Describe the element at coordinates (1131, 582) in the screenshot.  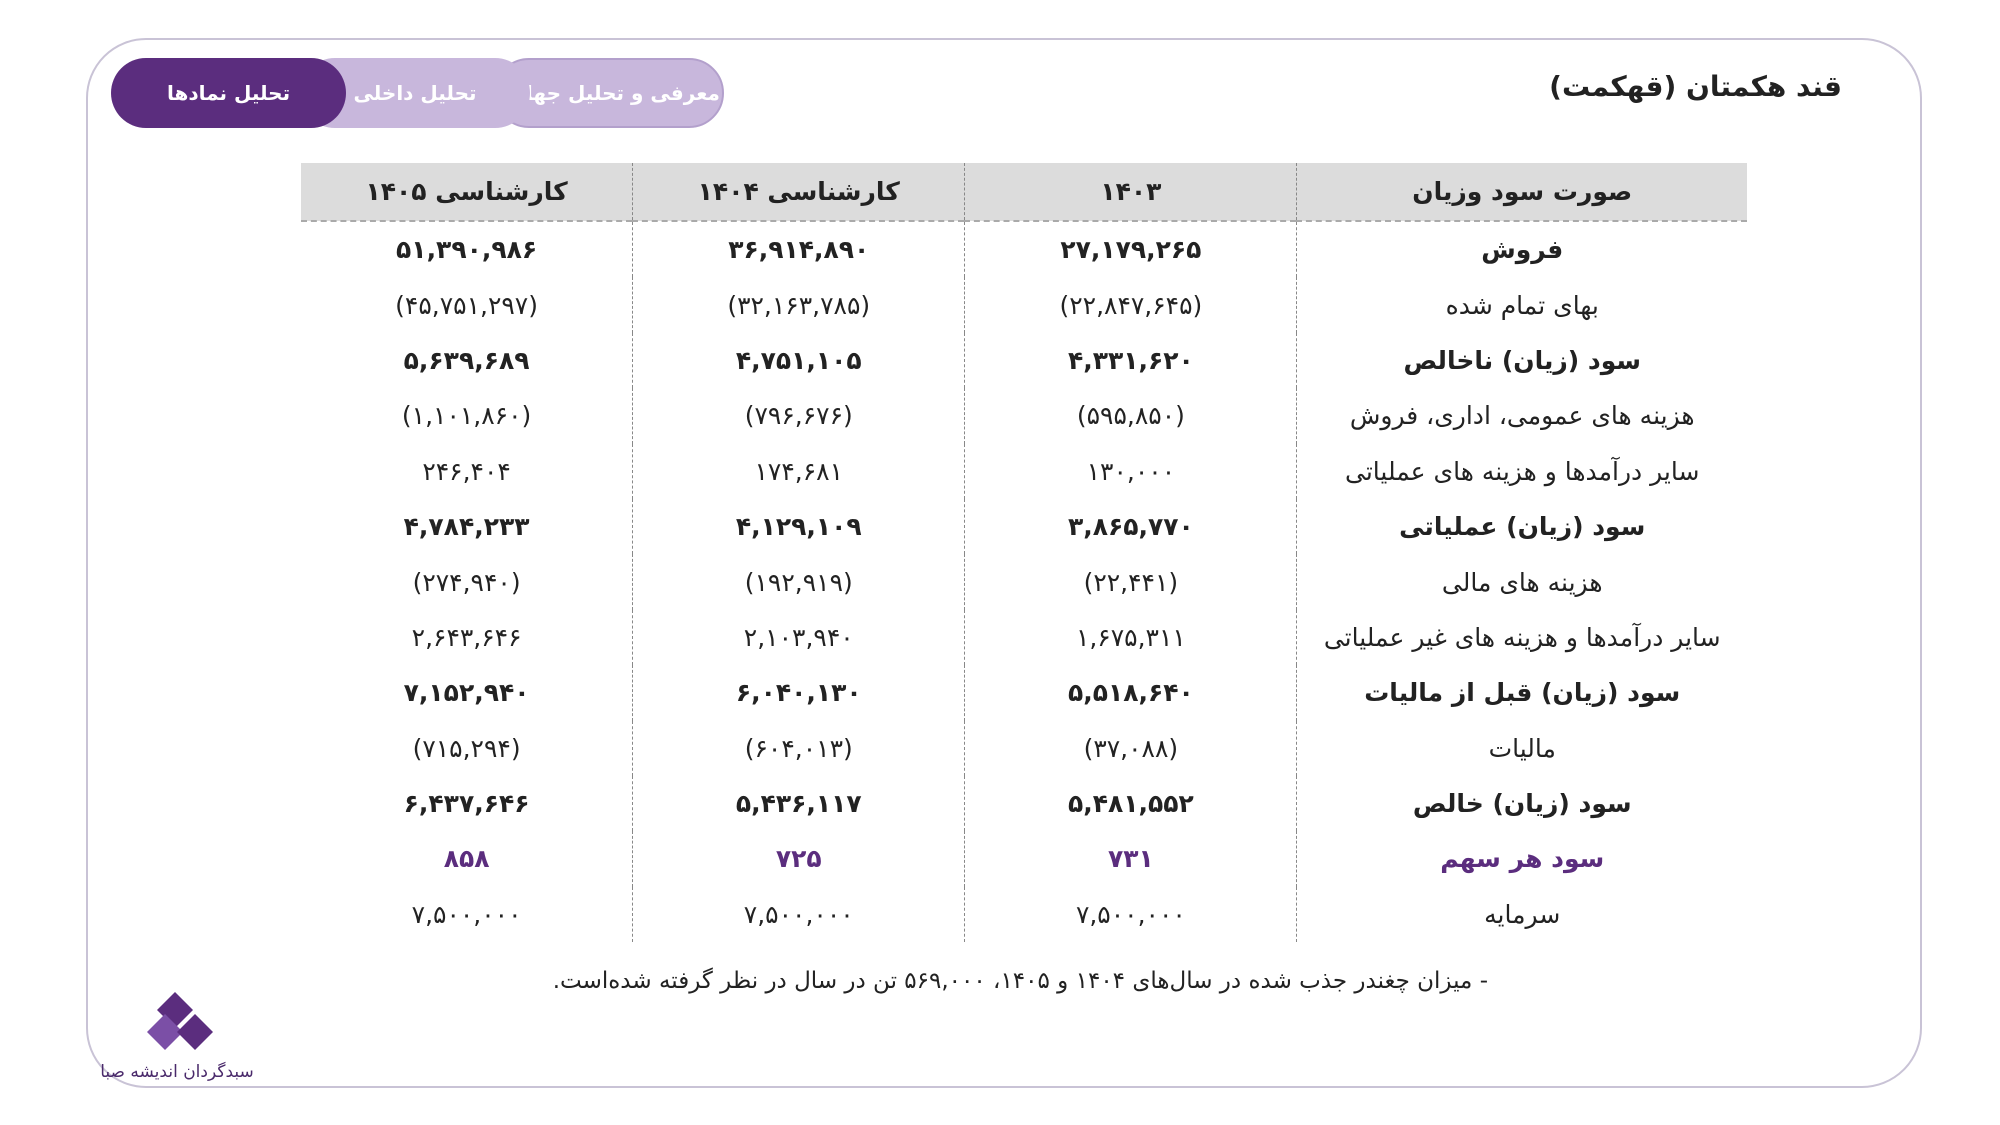
I see `cell: (۲۲,۴۴۱)` at that location.